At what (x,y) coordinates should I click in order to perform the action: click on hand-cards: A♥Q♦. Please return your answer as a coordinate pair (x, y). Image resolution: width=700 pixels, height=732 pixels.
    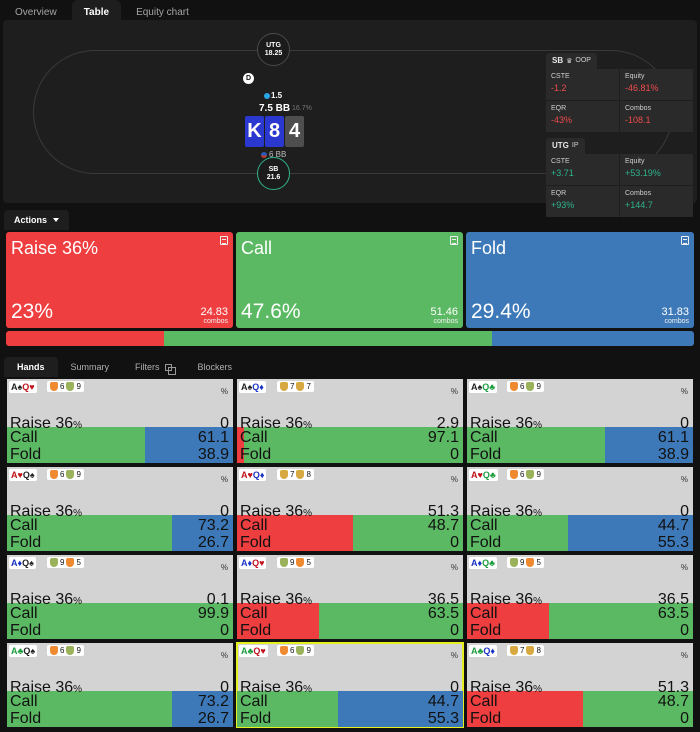
    Looking at the image, I should click on (253, 475).